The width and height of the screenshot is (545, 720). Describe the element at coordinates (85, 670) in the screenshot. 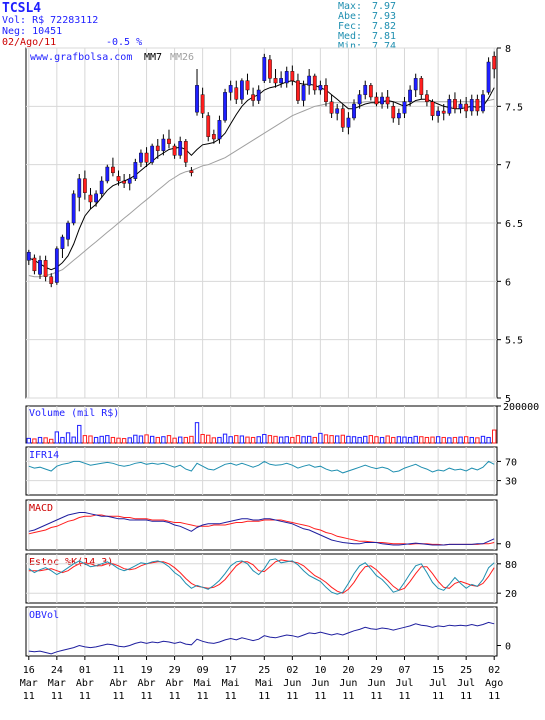

I see `x-tick-day: 01` at that location.